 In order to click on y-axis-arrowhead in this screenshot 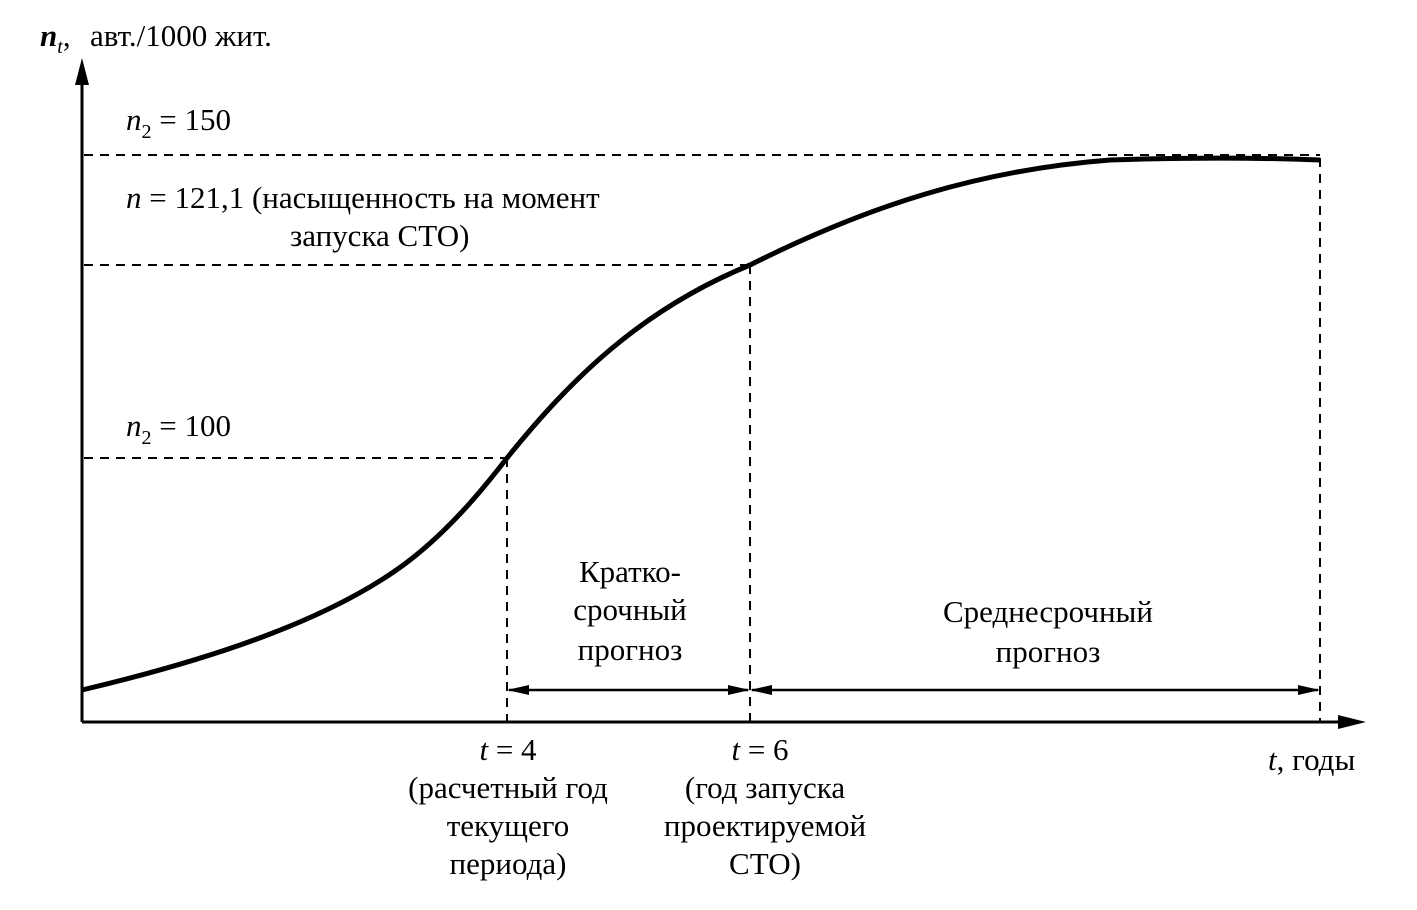, I will do `click(82, 71)`.